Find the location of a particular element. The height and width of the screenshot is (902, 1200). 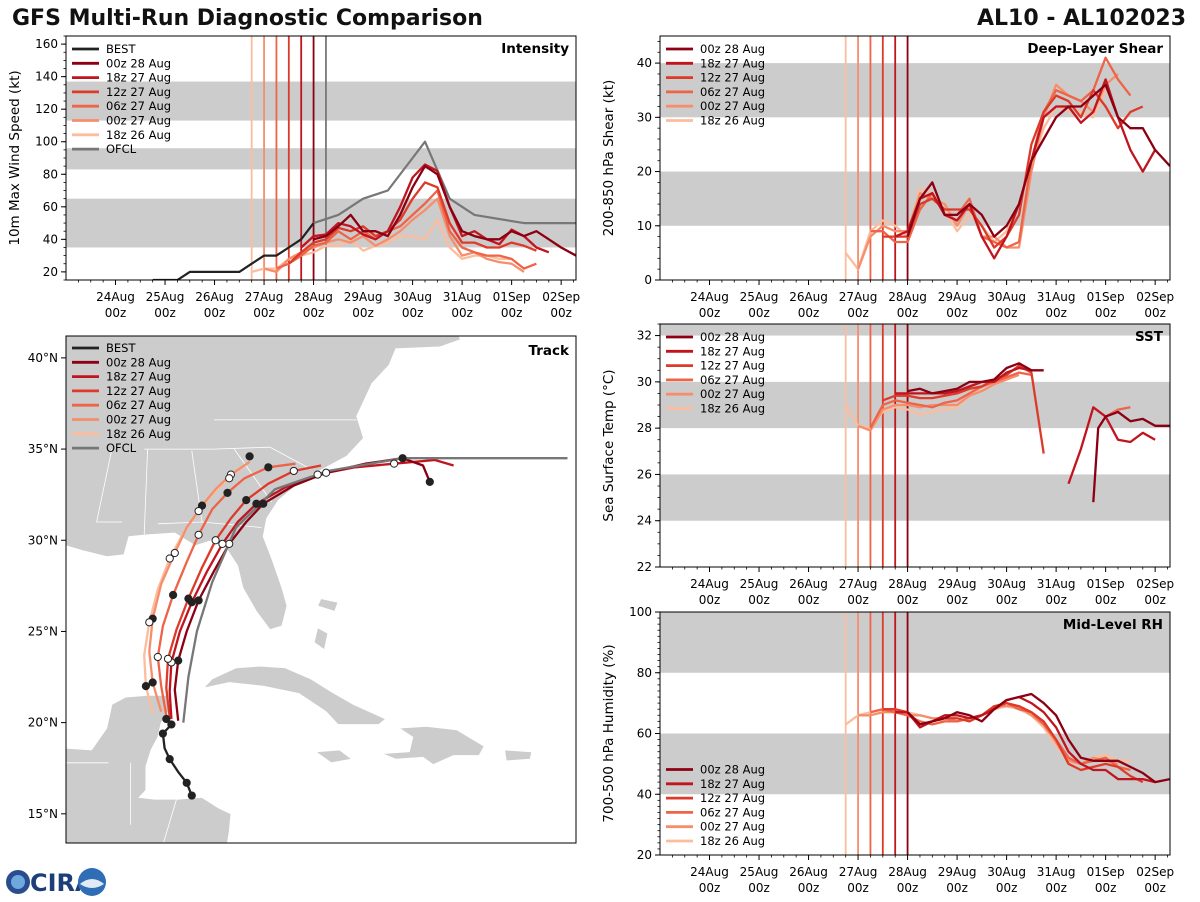

sst-xtick-label: 26Aug is located at coordinates (808, 584).